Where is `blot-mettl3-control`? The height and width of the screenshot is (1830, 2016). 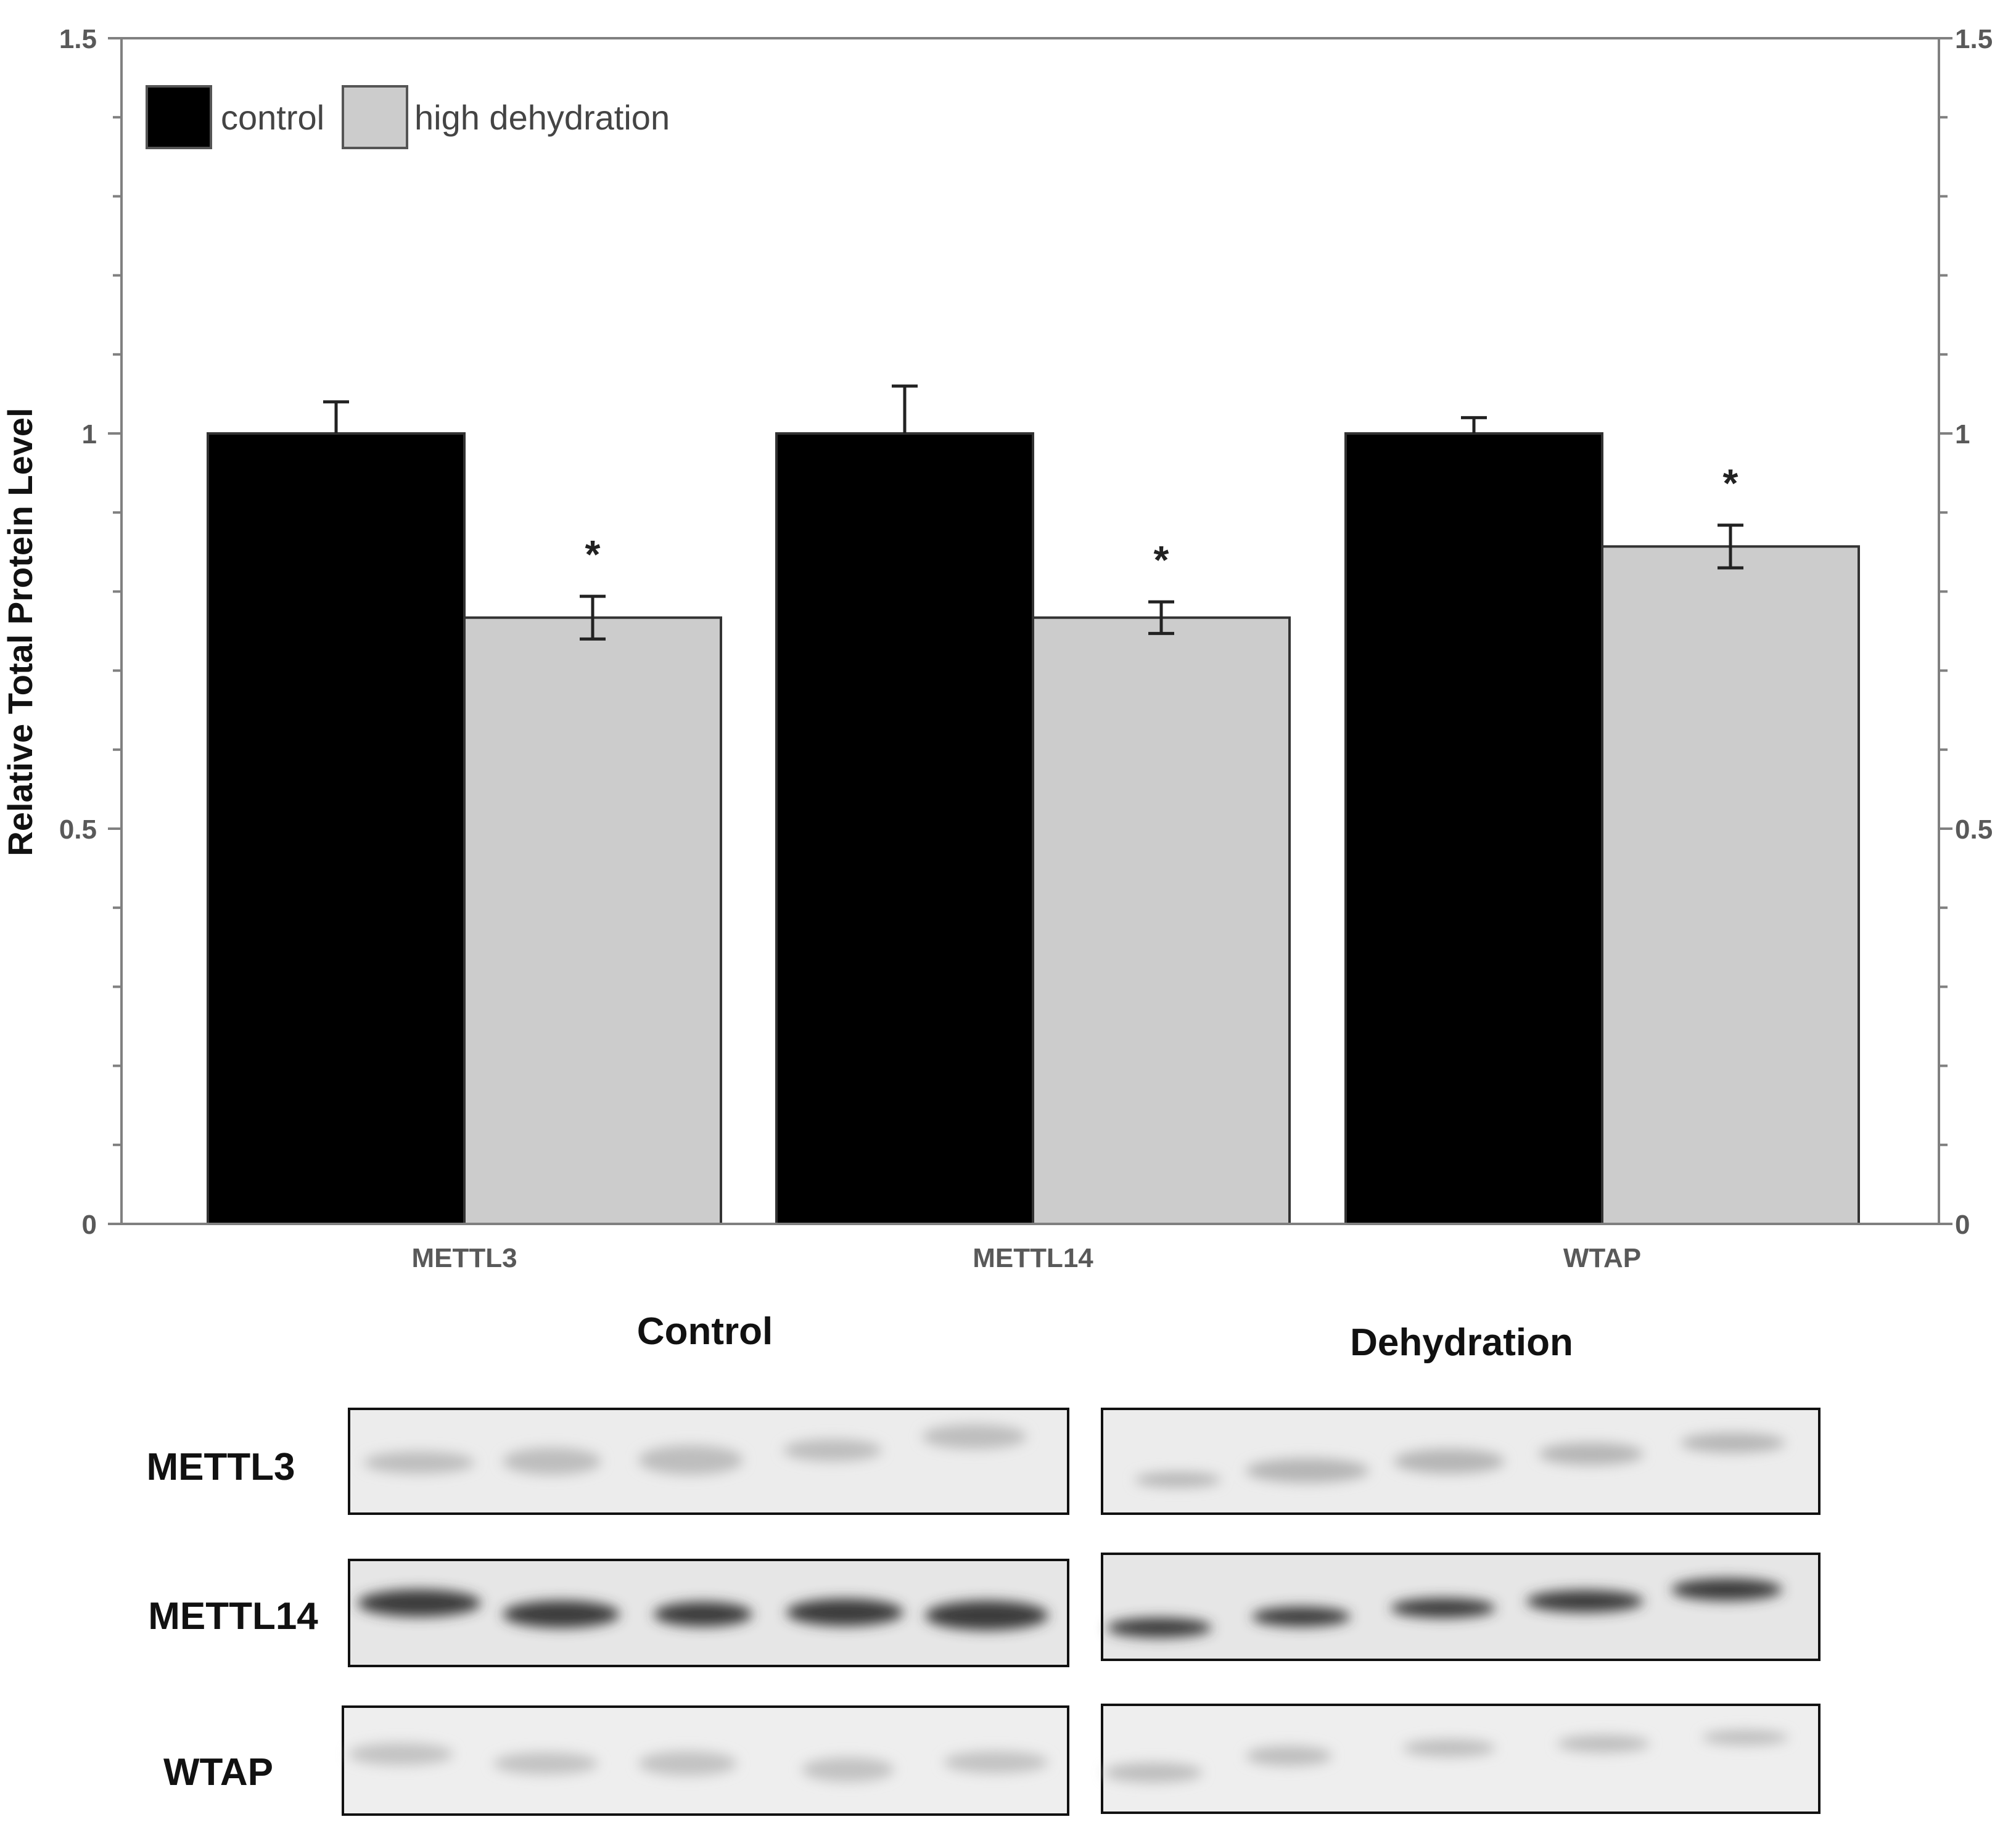
blot-mettl3-control is located at coordinates (708, 1461).